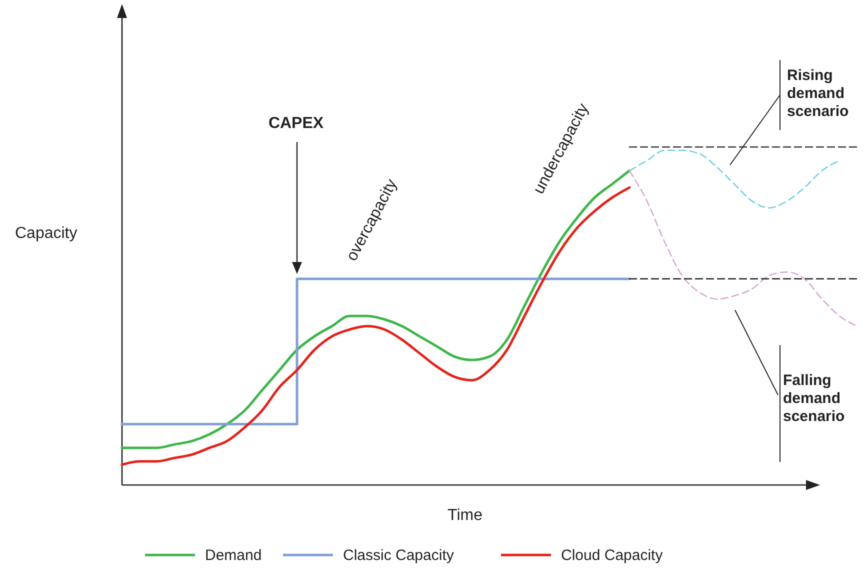 Image resolution: width=865 pixels, height=571 pixels. Describe the element at coordinates (296, 123) in the screenshot. I see `text: CAPEX` at that location.